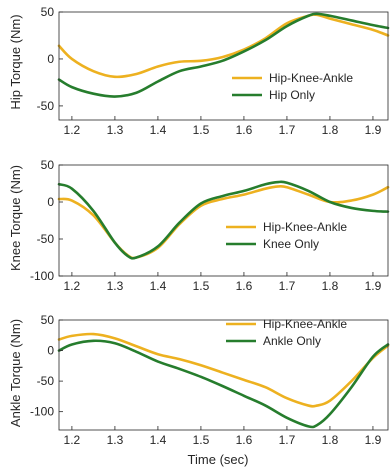 The image size is (390, 469). What do you see at coordinates (42, 412) in the screenshot?
I see `ankle-y-tick-label: -100` at bounding box center [42, 412].